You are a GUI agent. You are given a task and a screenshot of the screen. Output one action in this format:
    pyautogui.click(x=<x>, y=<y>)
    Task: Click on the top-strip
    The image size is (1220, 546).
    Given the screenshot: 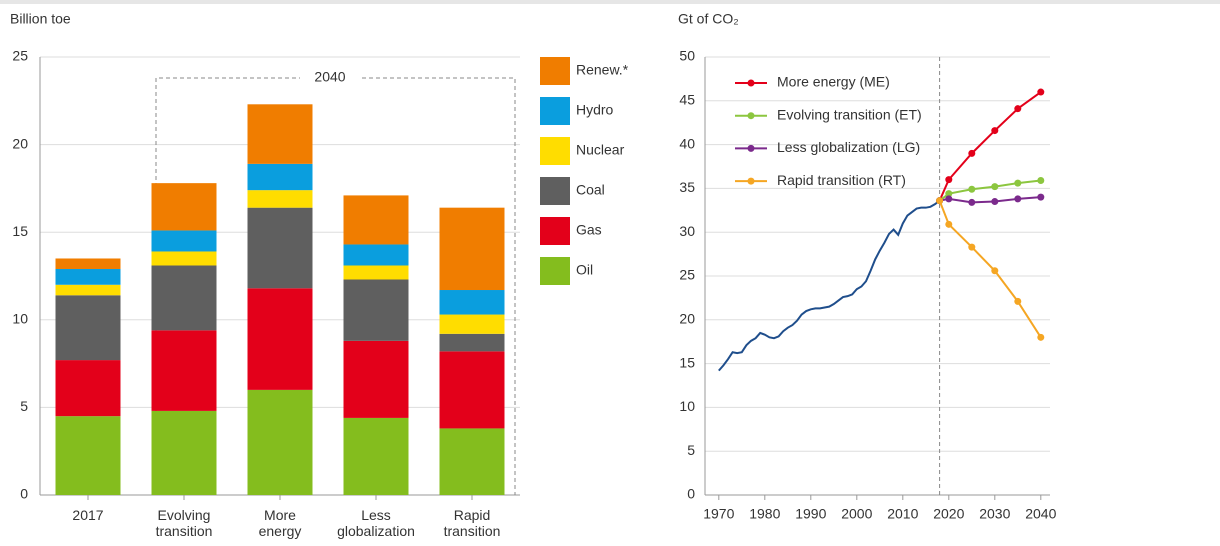 What is the action you would take?
    pyautogui.click(x=610, y=2)
    